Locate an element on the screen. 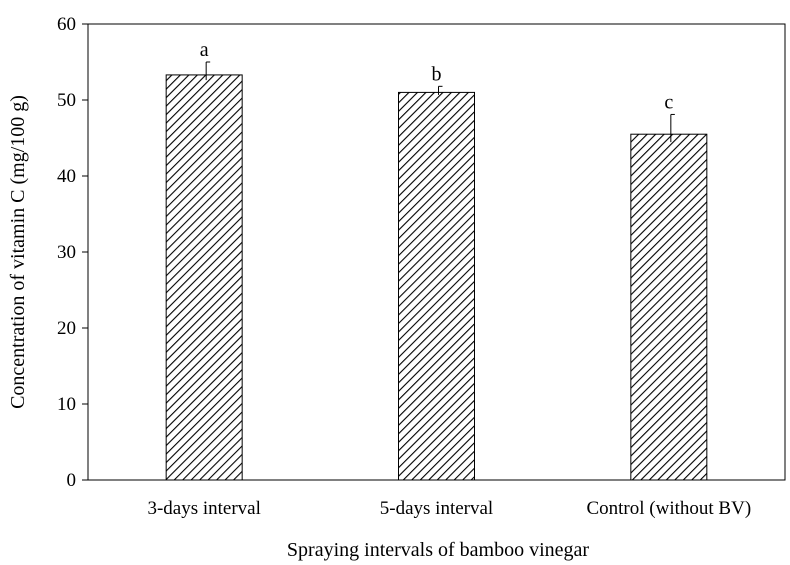  y-tick-label: 40 is located at coordinates (66, 176).